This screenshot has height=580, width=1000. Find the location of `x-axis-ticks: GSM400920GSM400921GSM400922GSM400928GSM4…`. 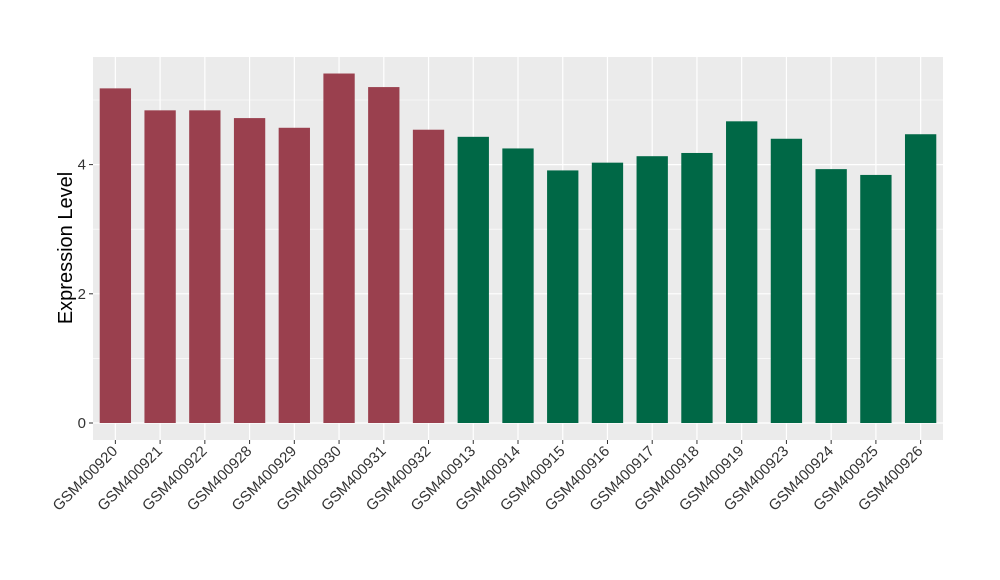

x-axis-ticks: GSM400920GSM400921GSM400922GSM400928GSM4… is located at coordinates (488, 477).